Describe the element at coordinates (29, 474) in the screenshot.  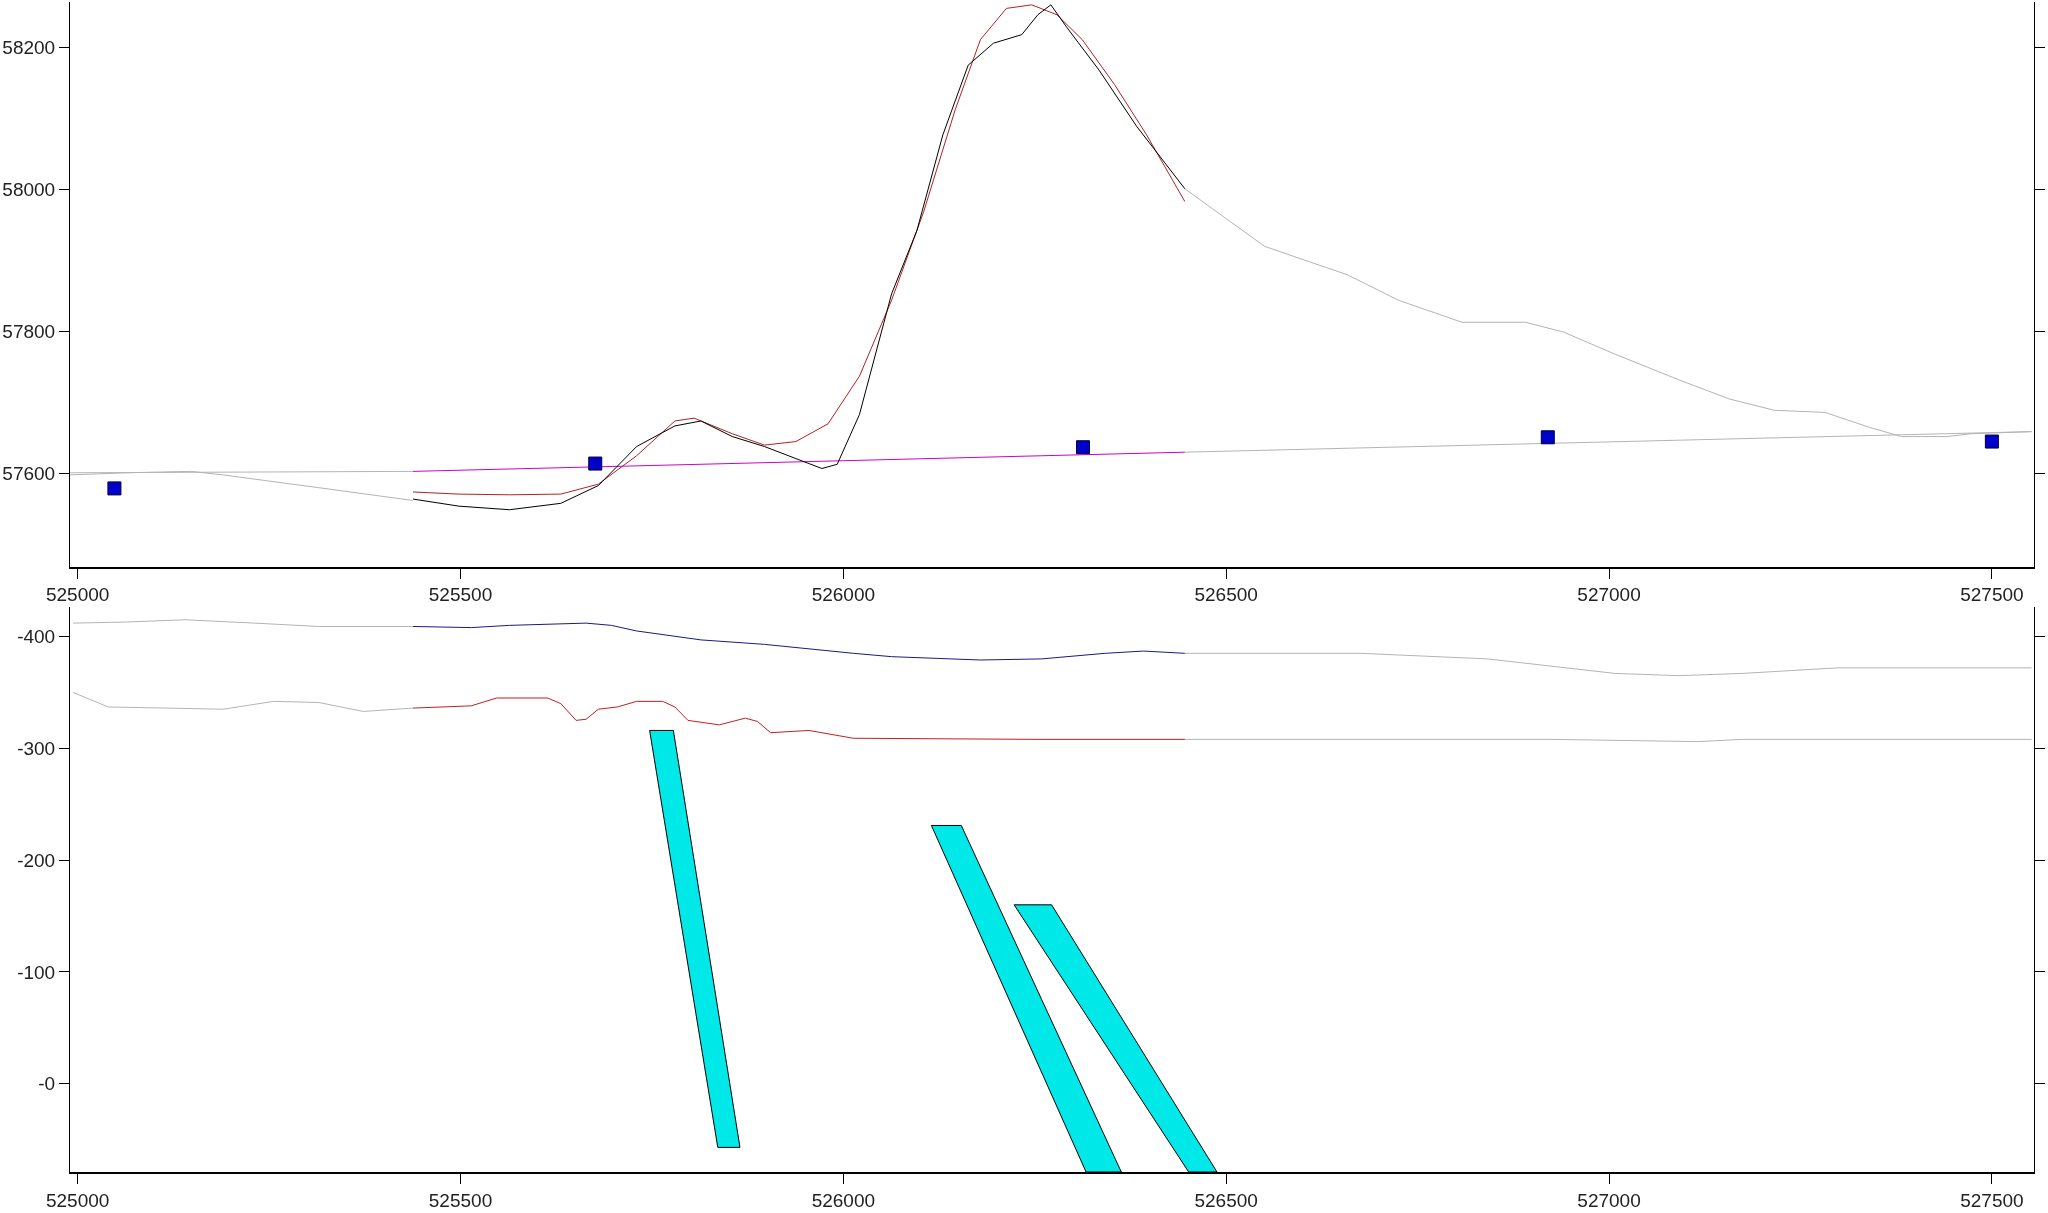
I see `y-tick-label: 57600` at that location.